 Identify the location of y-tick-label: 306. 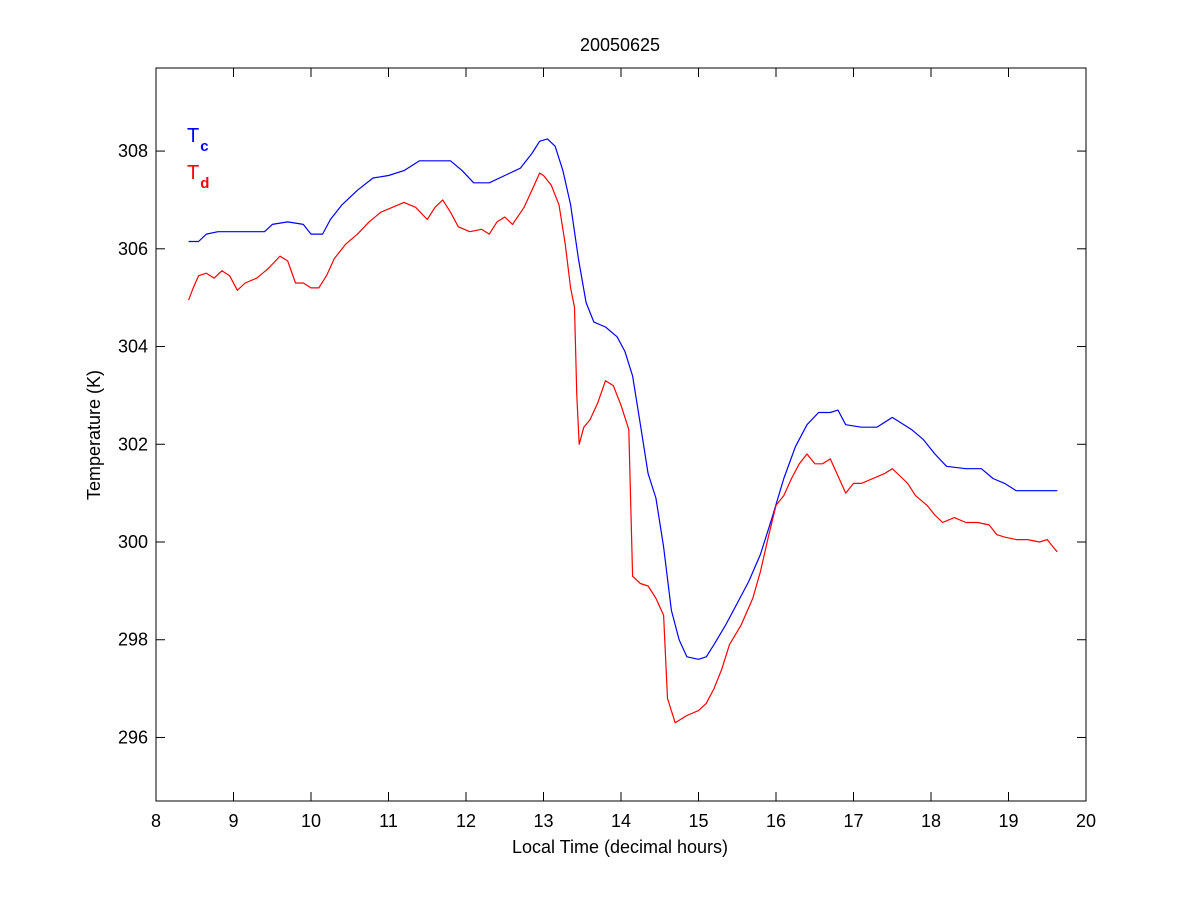
(133, 249).